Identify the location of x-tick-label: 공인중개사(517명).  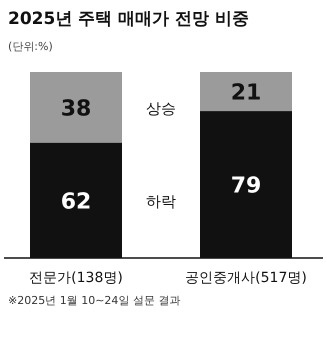
(246, 278).